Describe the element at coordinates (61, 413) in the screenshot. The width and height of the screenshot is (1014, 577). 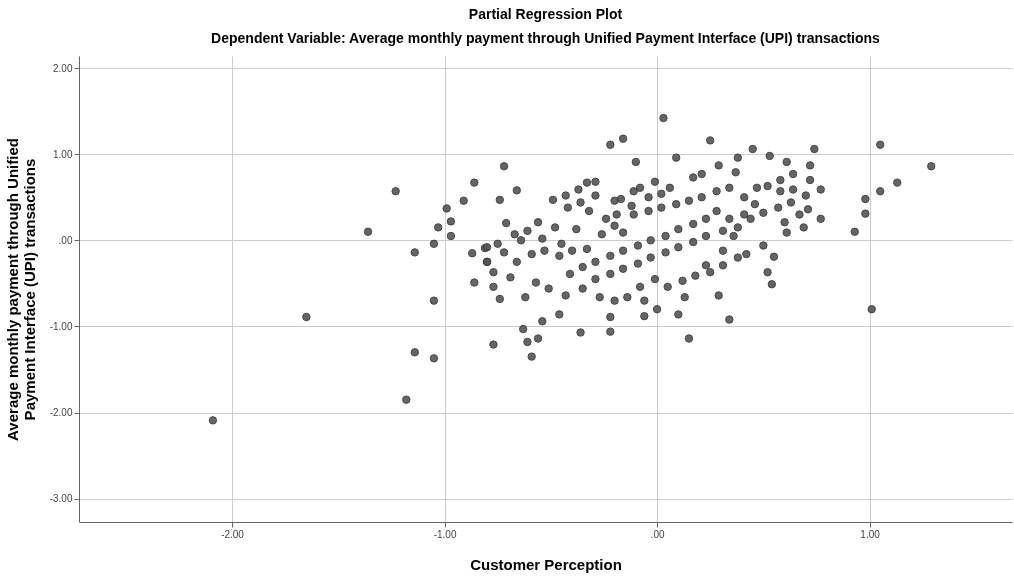
I see `y-tick-label: -2.00` at that location.